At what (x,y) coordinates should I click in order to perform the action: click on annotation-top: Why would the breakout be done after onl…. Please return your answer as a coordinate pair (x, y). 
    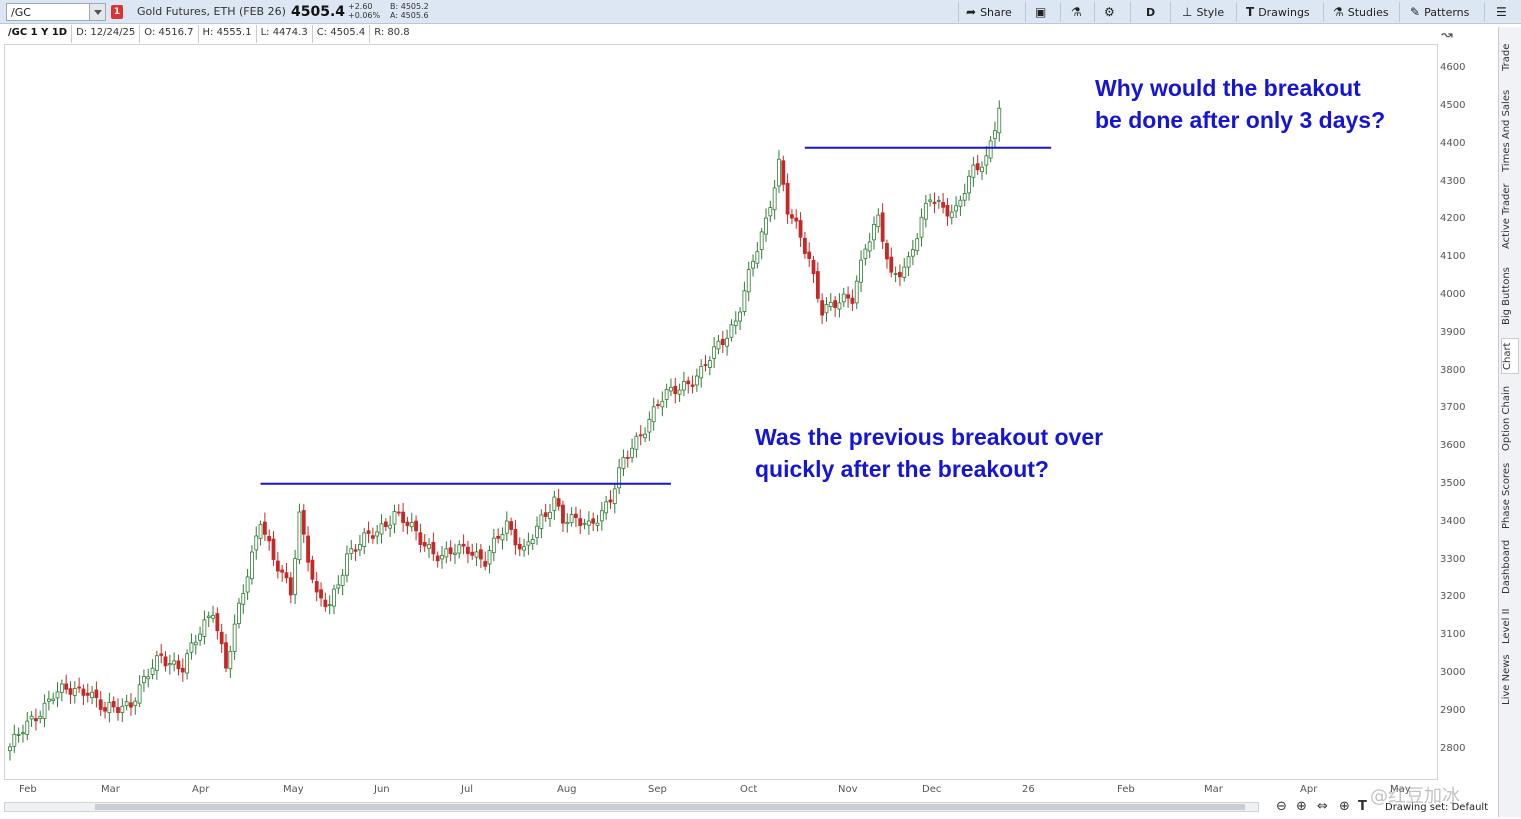
    Looking at the image, I should click on (1240, 104).